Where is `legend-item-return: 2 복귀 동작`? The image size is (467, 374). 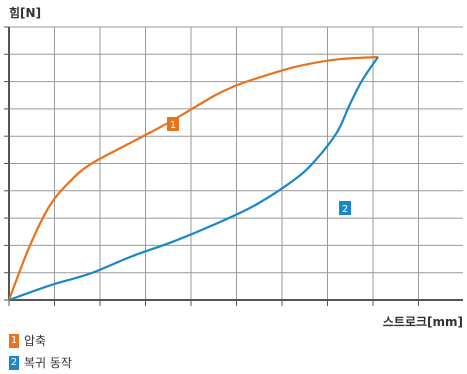 legend-item-return: 2 복귀 동작 is located at coordinates (40, 362).